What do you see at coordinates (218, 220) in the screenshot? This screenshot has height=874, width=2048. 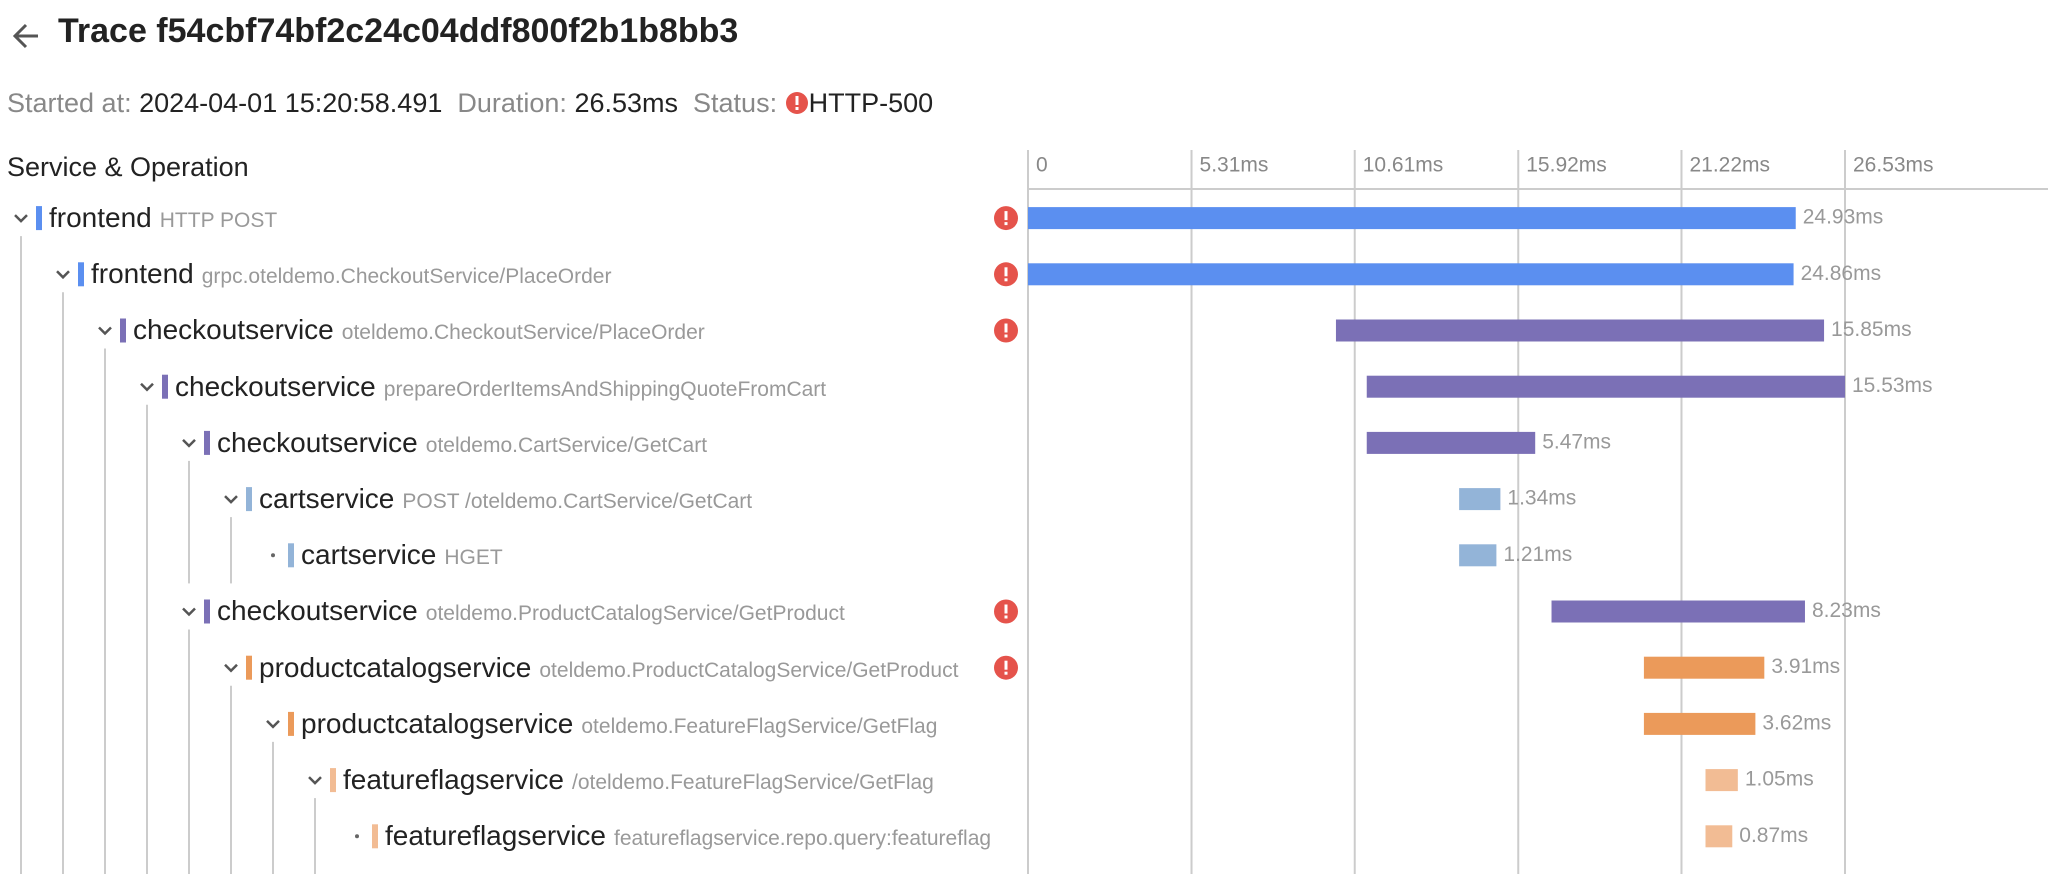 I see `operation-name: HTTP POST` at bounding box center [218, 220].